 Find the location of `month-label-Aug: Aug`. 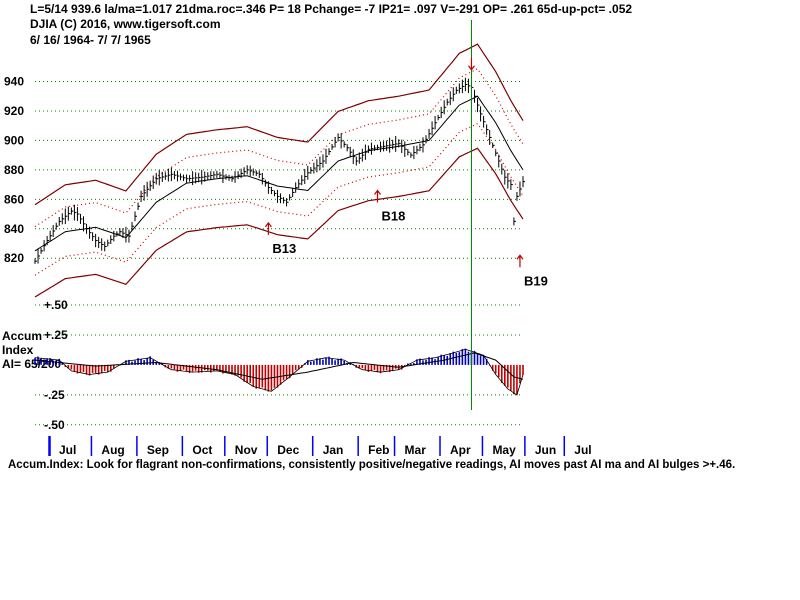

month-label-Aug: Aug is located at coordinates (112, 450).